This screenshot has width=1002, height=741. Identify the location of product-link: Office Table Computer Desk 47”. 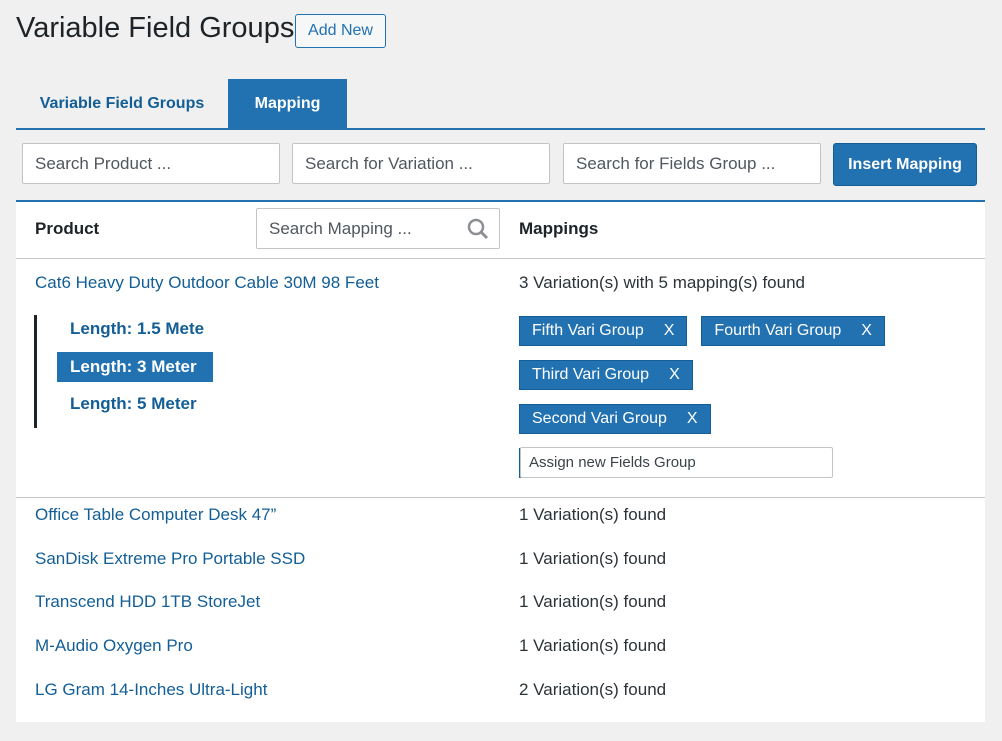
(156, 514).